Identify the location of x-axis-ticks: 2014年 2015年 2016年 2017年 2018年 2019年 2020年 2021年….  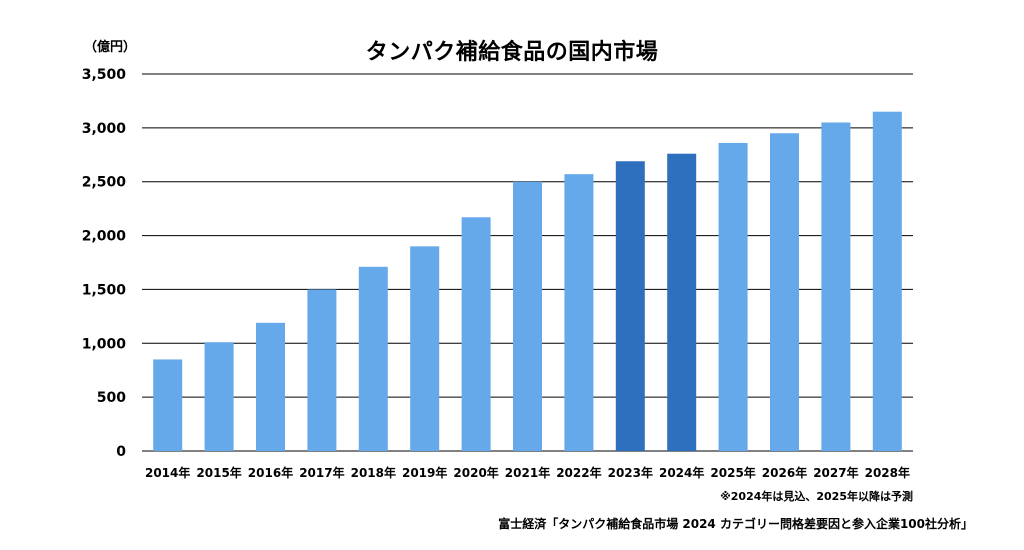
(527, 472).